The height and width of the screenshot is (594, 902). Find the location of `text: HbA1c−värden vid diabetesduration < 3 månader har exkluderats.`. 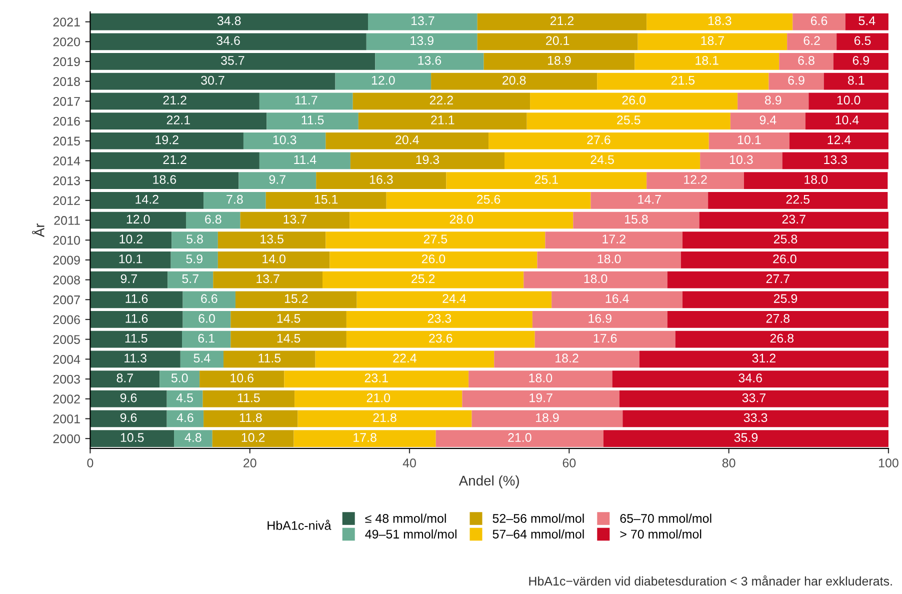

text: HbA1c−värden vid diabetesduration < 3 månader har exkluderats. is located at coordinates (710, 580).